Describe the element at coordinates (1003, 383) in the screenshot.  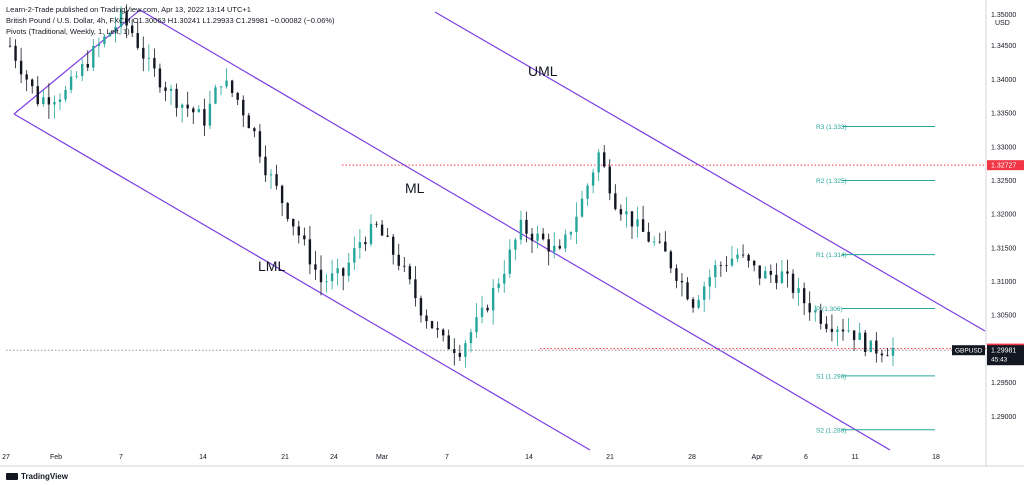
I see `y-tick-label: 1.29500` at that location.